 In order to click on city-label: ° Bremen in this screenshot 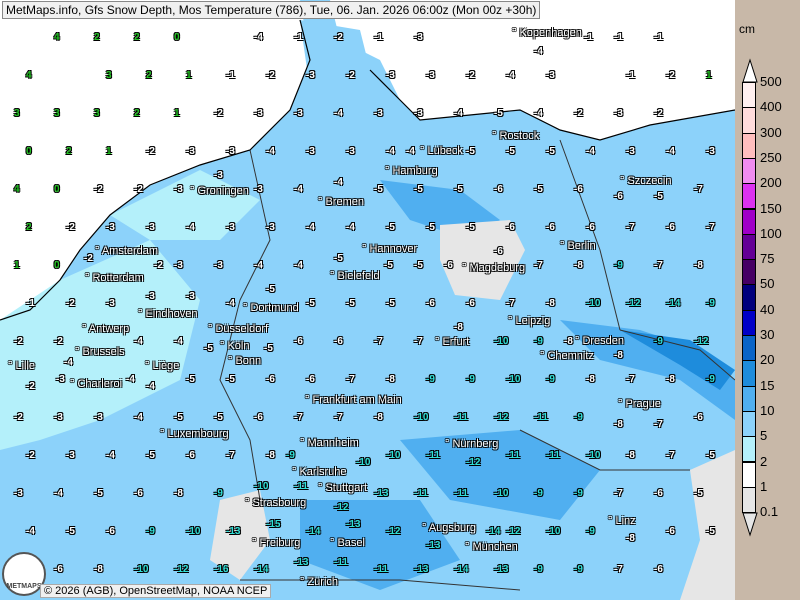, I will do `click(341, 202)`.